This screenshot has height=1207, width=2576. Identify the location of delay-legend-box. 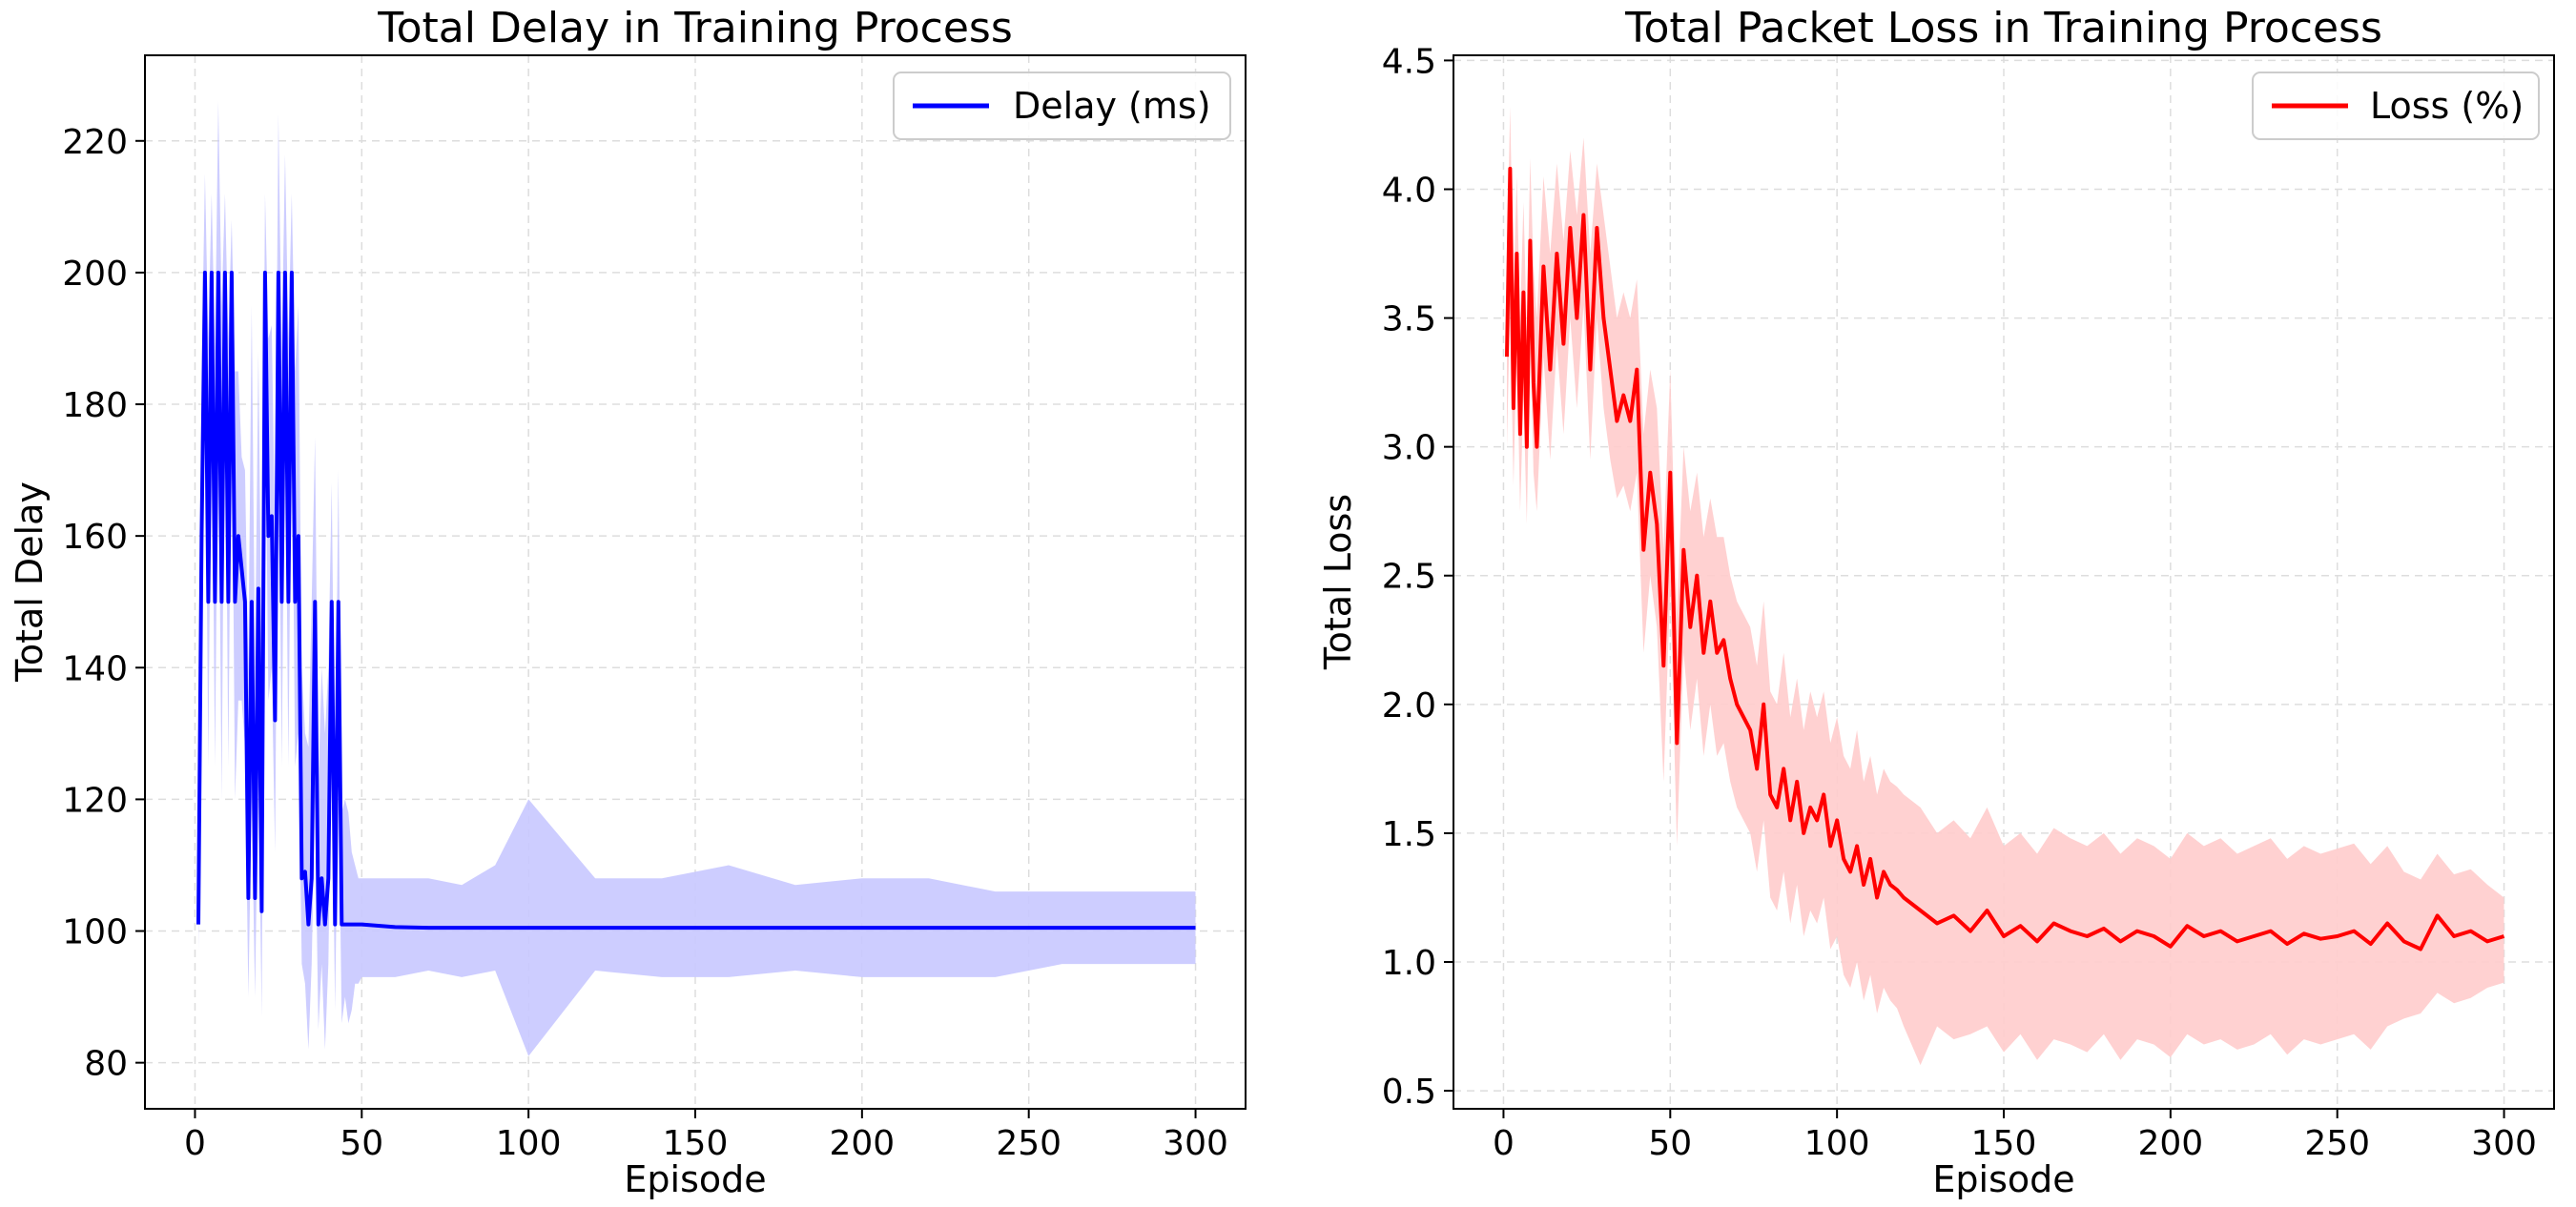
(1062, 106).